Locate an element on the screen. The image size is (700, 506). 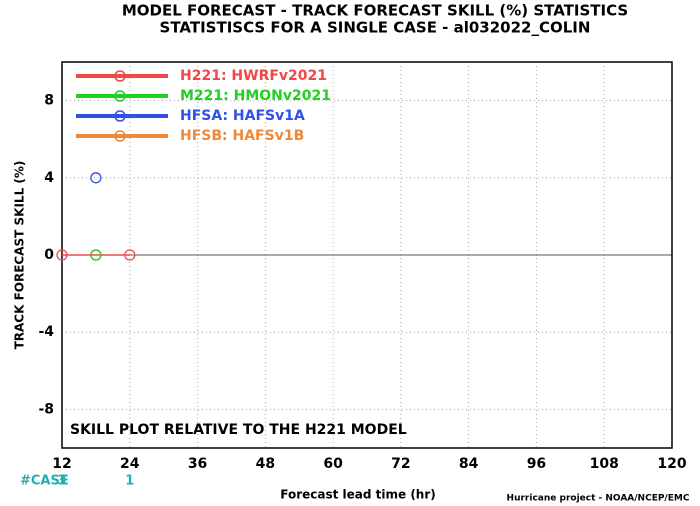
y-tick-label: 8 is located at coordinates (49, 101).